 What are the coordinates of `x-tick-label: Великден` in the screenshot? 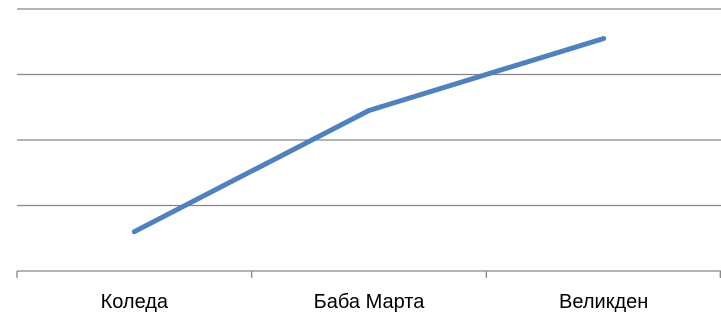 It's located at (603, 302).